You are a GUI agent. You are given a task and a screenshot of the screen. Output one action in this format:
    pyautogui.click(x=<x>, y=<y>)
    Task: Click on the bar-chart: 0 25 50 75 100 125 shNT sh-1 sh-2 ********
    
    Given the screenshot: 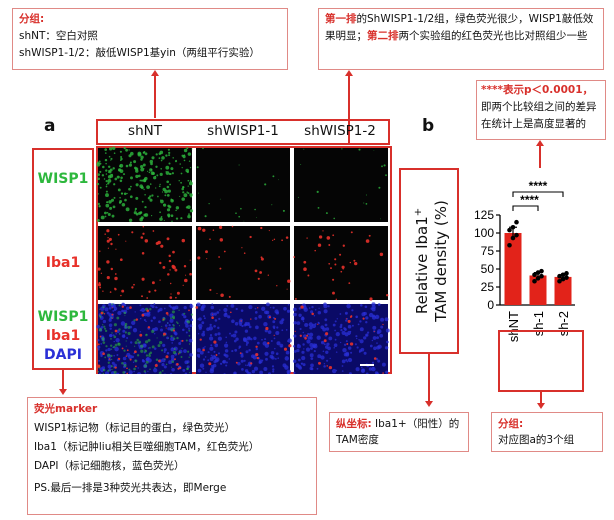 What is the action you would take?
    pyautogui.click(x=524, y=260)
    